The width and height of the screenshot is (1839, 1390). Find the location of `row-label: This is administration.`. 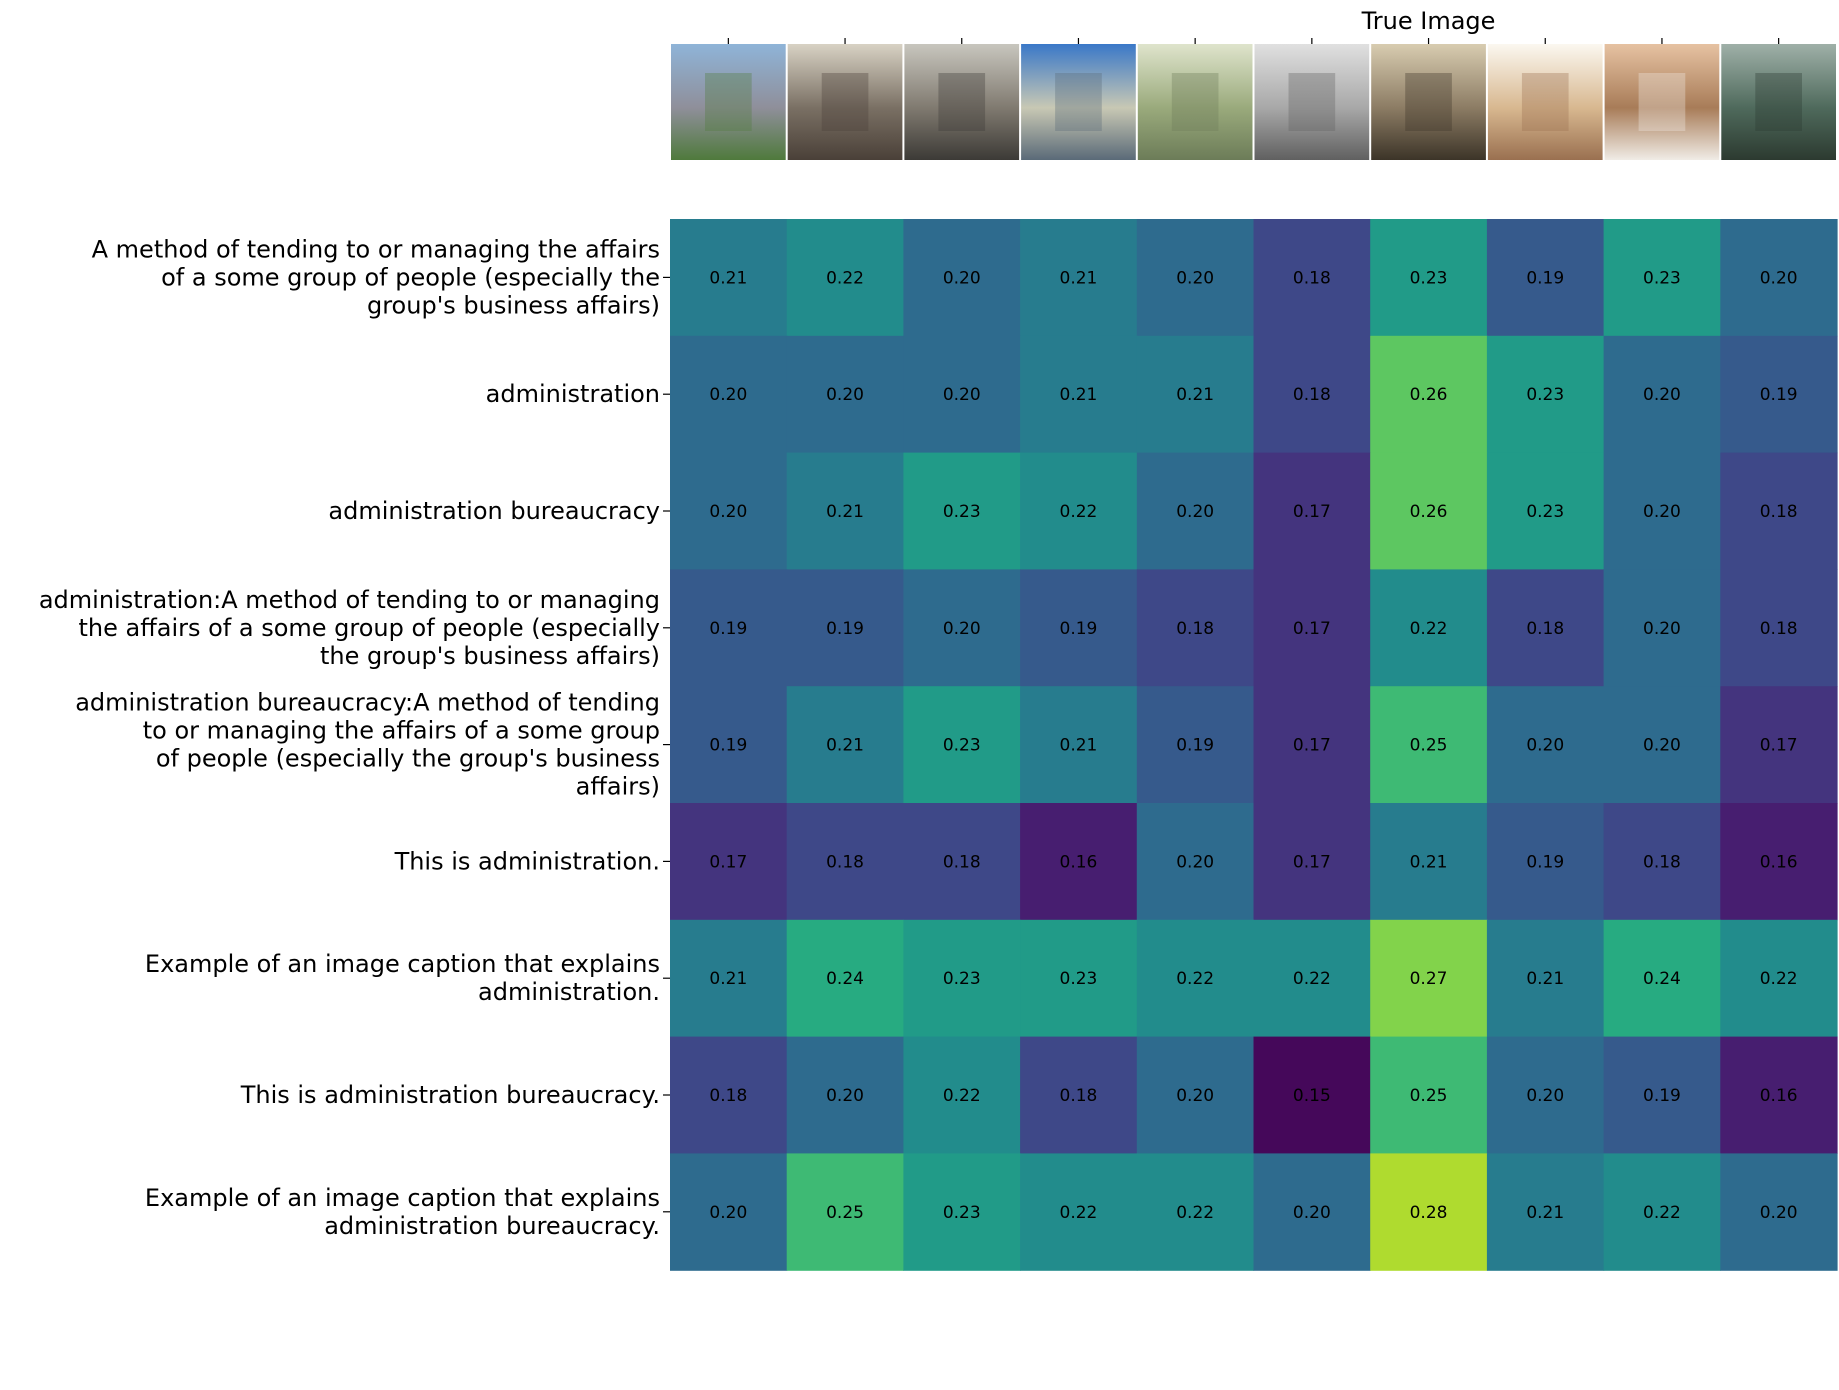

row-label: This is administration. is located at coordinates (527, 861).